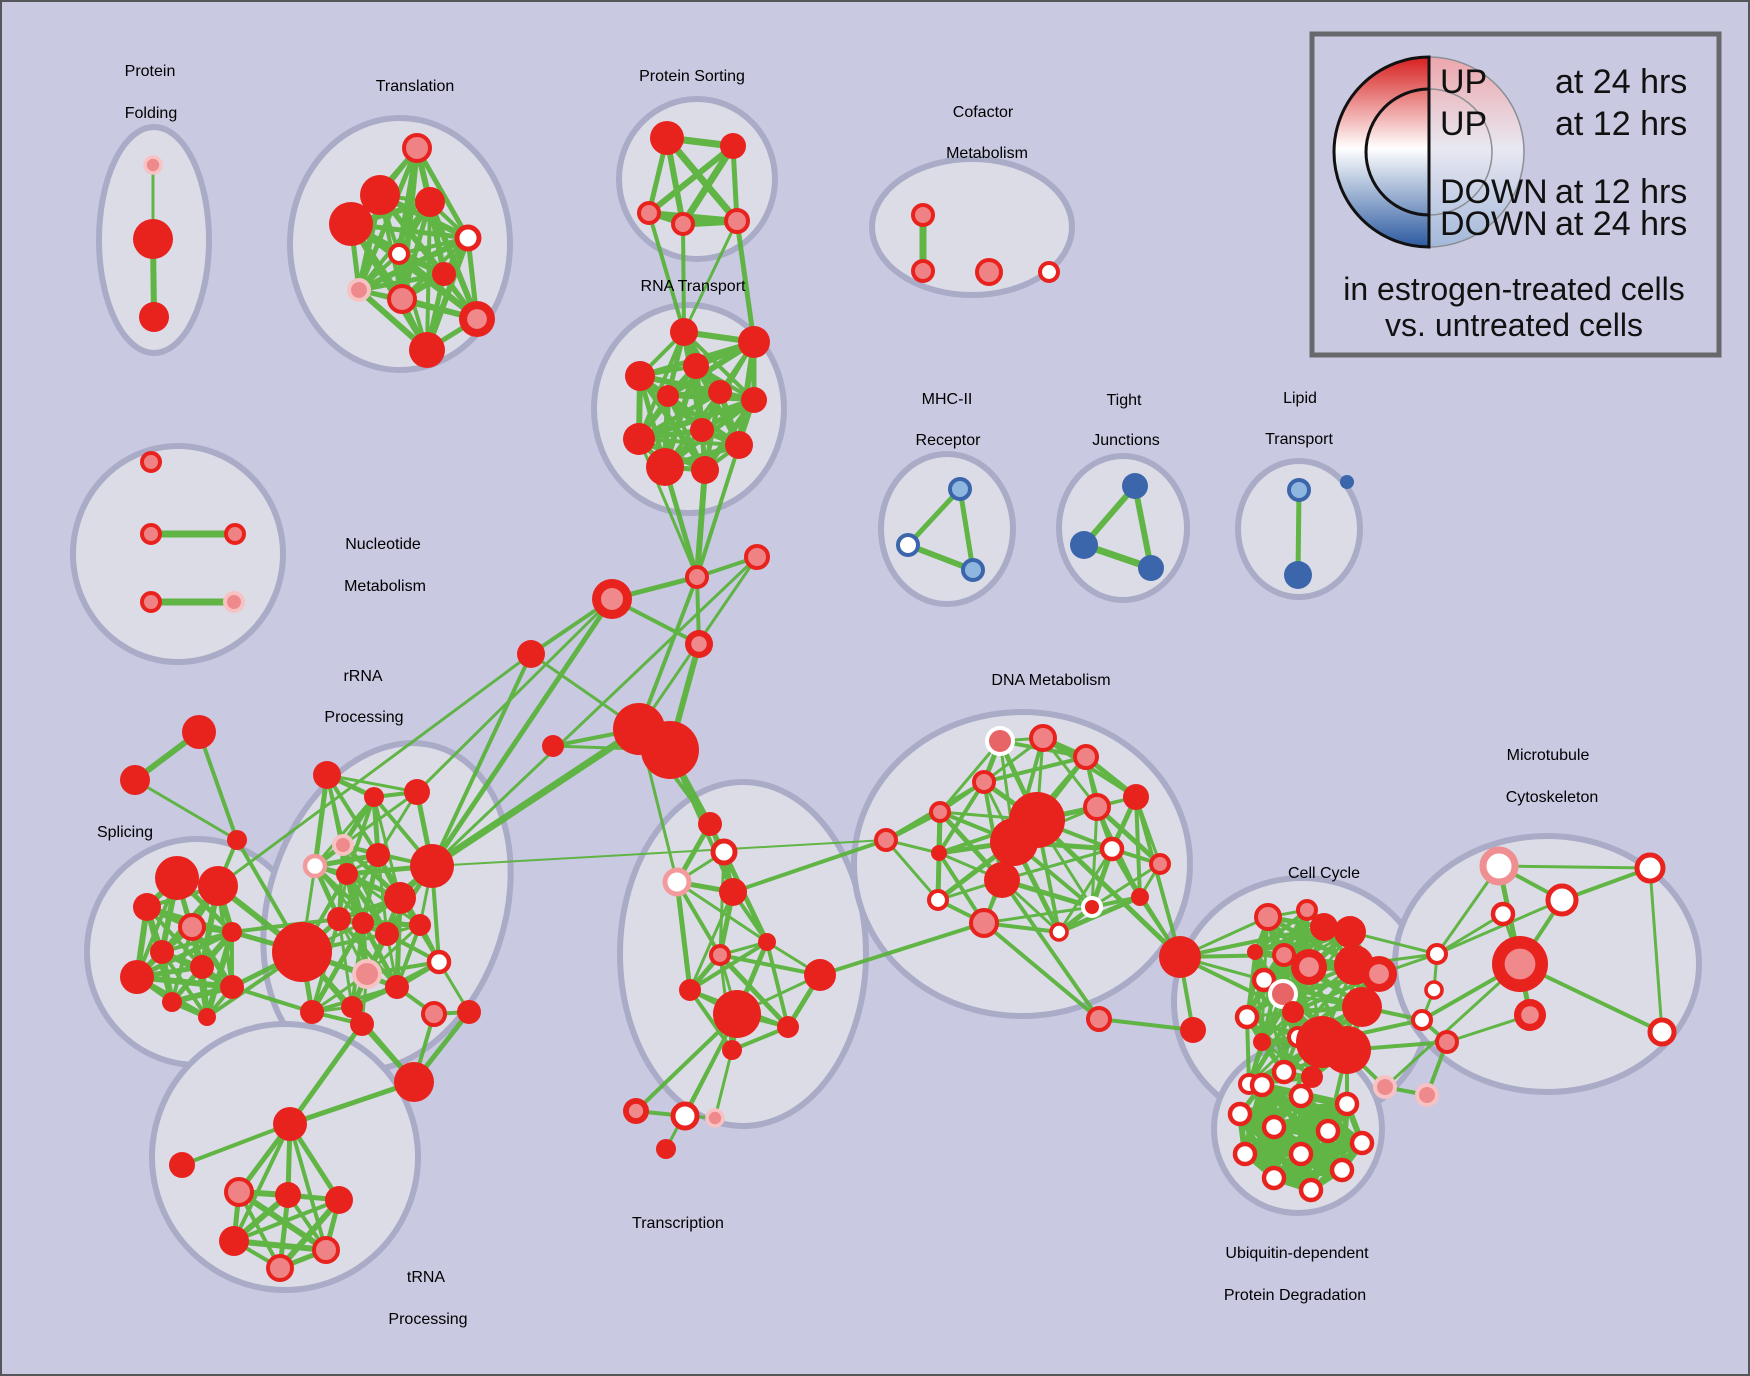 This screenshot has height=1376, width=1750. Describe the element at coordinates (285, 1157) in the screenshot. I see `cluster-bubble-trna-processing` at that location.